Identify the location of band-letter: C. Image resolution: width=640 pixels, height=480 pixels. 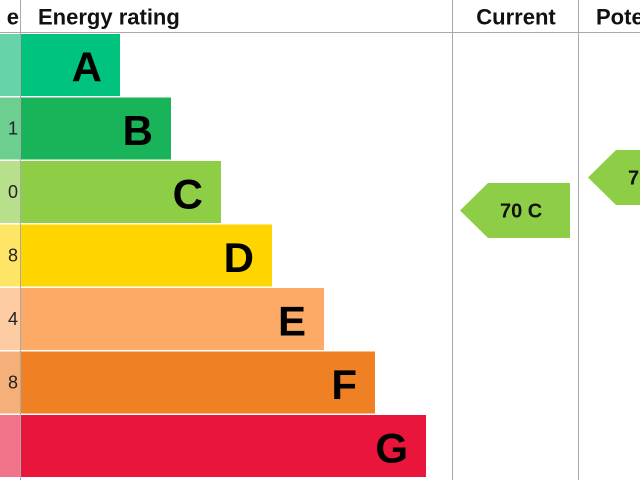
(188, 194).